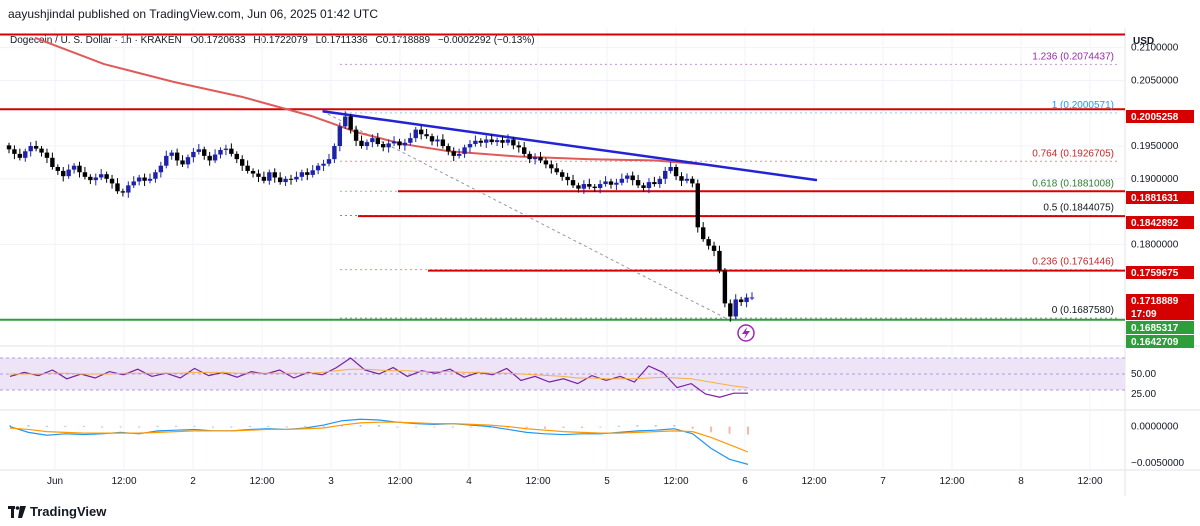 The height and width of the screenshot is (526, 1200). I want to click on price-tag-label: 0.1842892, so click(1155, 223).